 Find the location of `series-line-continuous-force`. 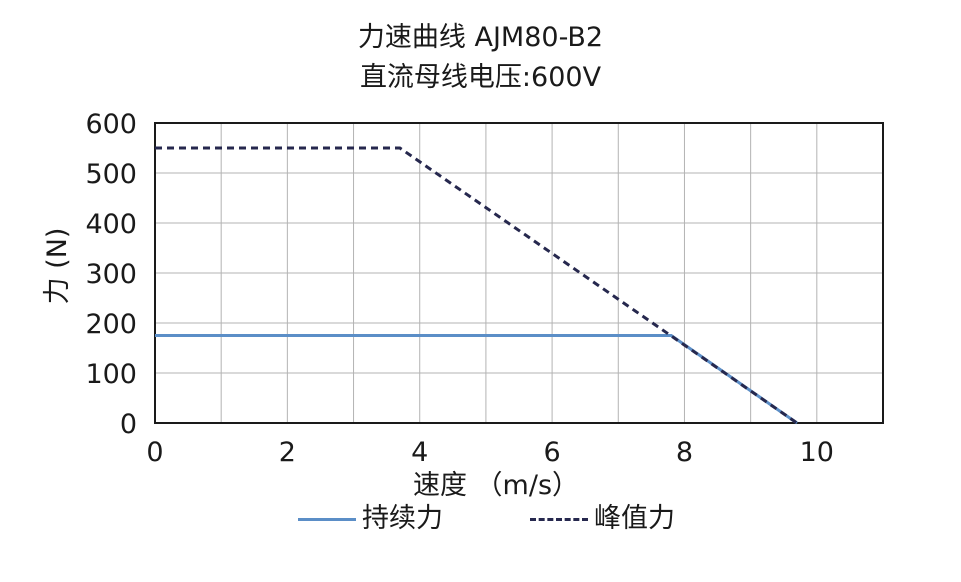

series-line-continuous-force is located at coordinates (476, 379).